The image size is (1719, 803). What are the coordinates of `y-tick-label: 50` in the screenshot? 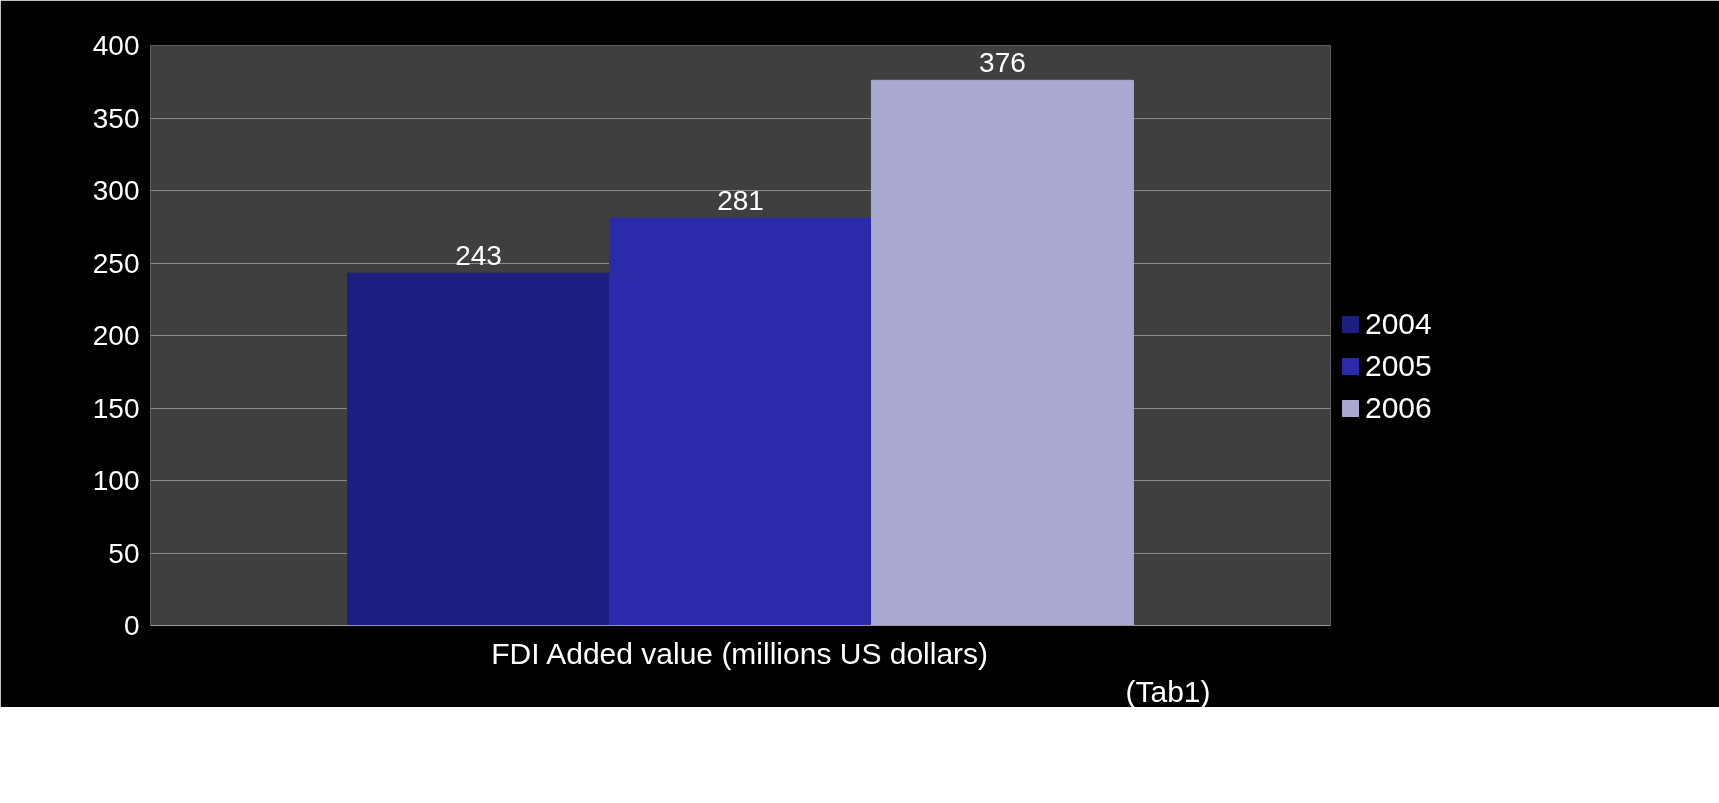 It's located at (124, 553).